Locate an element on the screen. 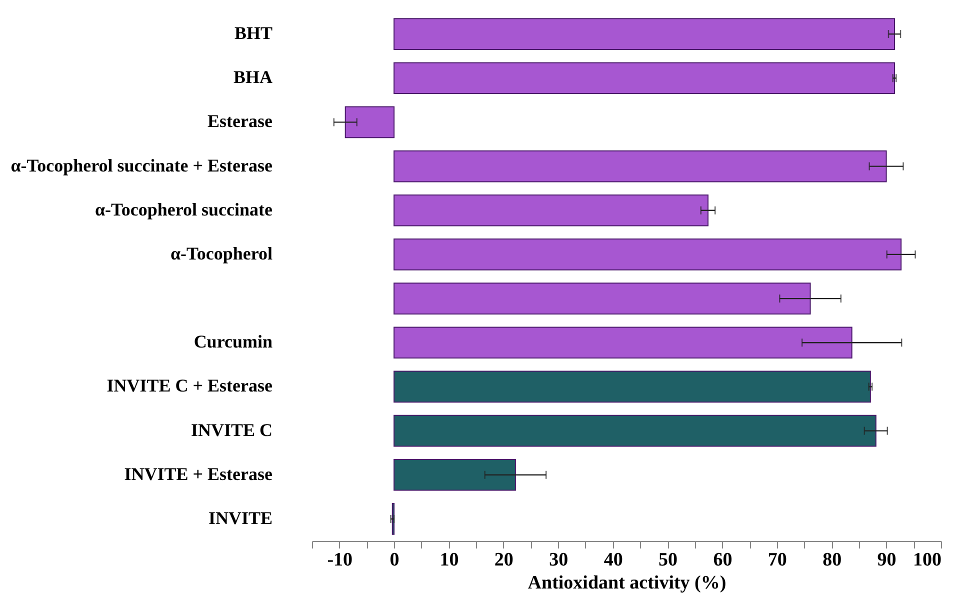  x-tick-label: 10 is located at coordinates (449, 560).